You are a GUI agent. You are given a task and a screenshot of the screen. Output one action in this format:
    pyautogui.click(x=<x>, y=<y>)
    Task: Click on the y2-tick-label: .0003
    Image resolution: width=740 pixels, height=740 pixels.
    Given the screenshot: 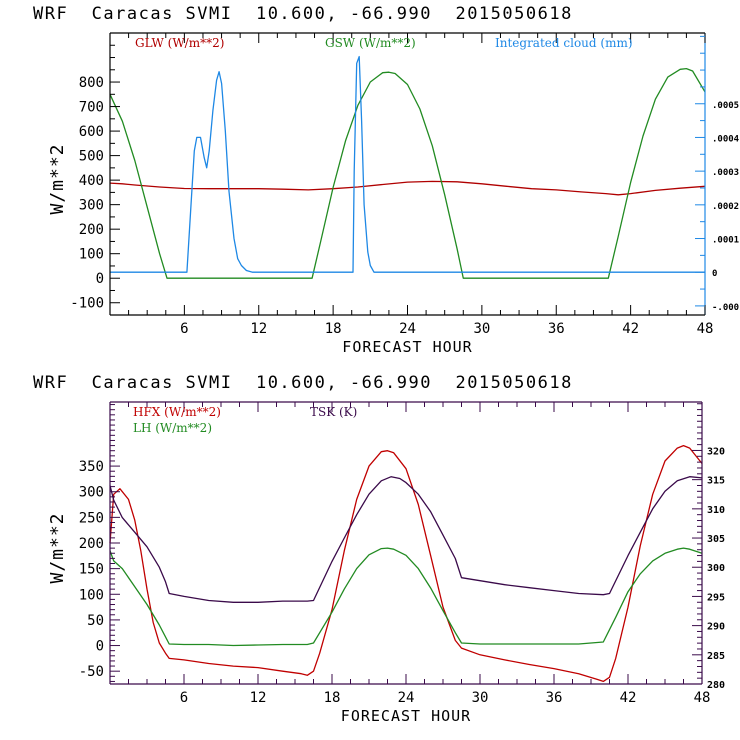 What is the action you would take?
    pyautogui.click(x=725, y=173)
    